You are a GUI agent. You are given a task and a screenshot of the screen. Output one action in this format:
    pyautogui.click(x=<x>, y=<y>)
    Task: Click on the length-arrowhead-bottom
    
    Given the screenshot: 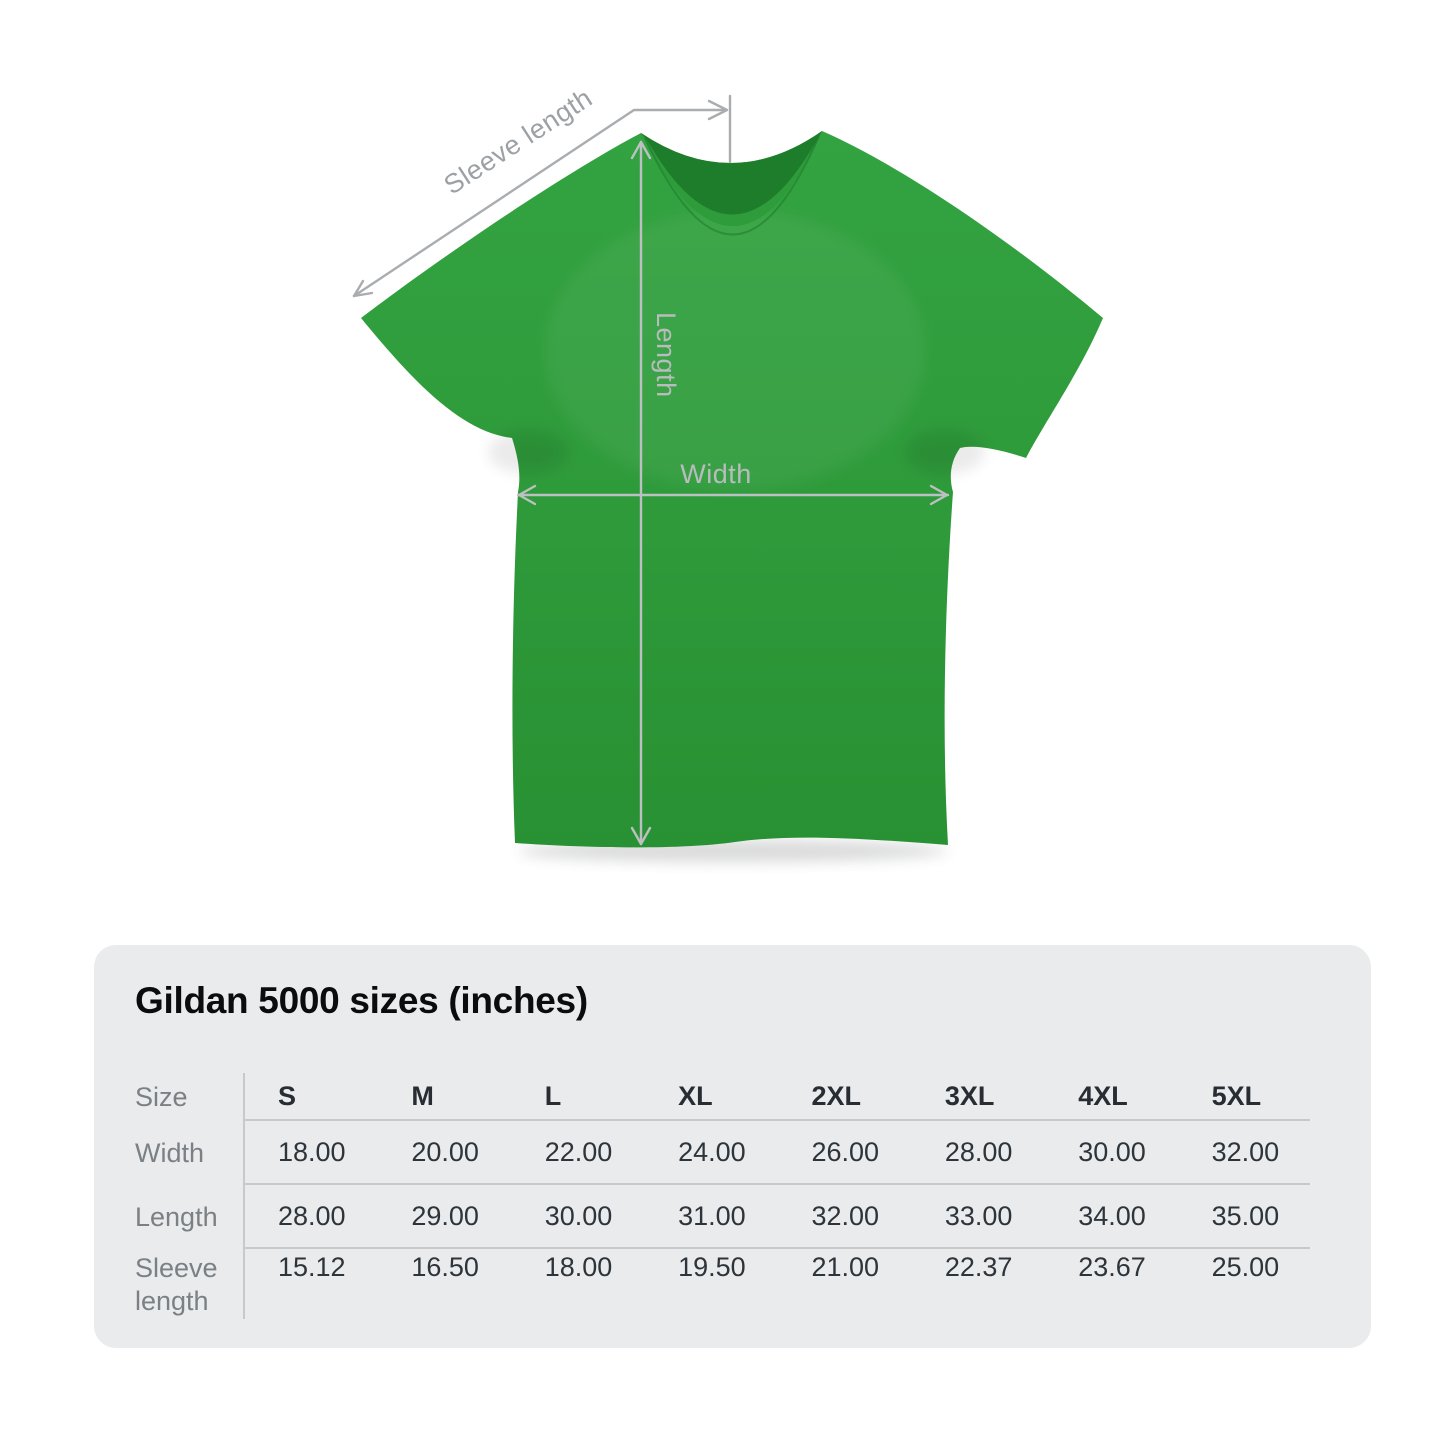 What is the action you would take?
    pyautogui.click(x=641, y=836)
    